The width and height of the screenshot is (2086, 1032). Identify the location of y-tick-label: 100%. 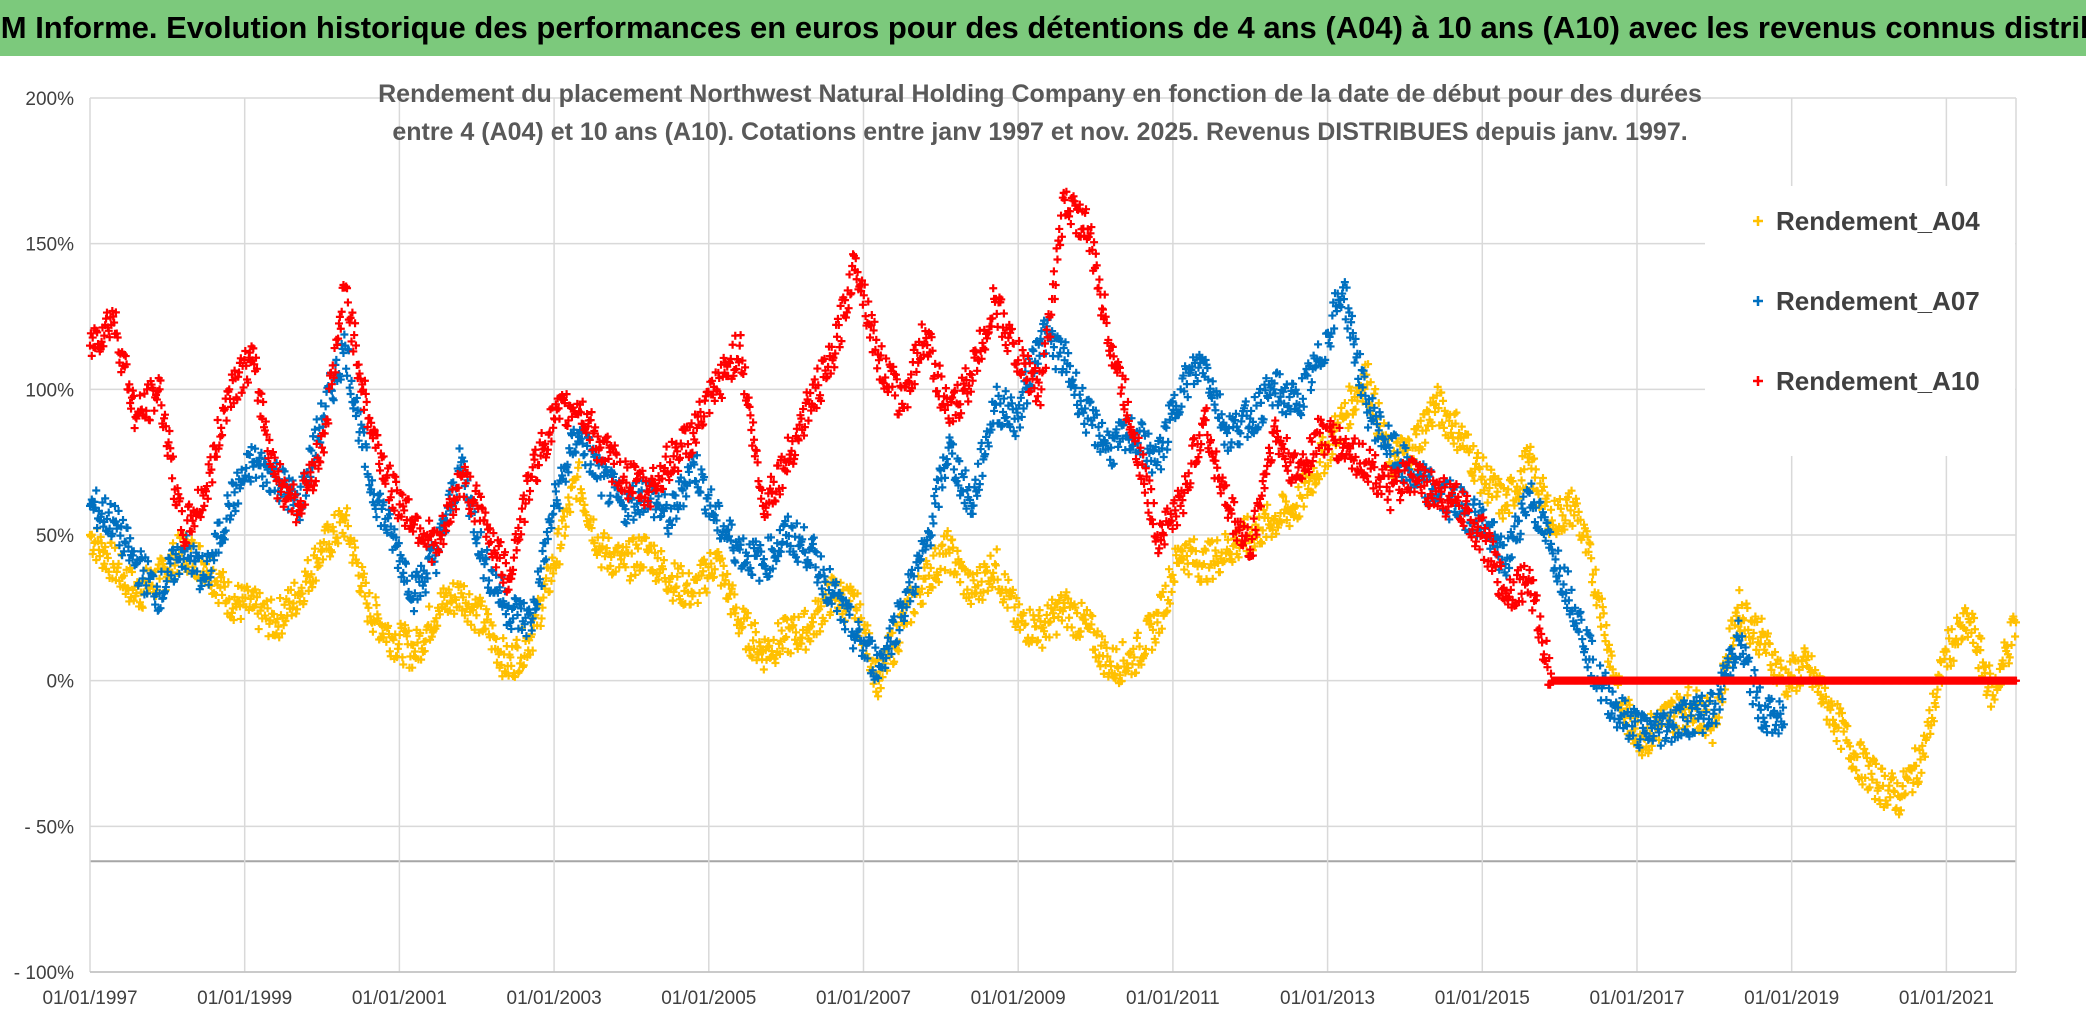
(49, 390).